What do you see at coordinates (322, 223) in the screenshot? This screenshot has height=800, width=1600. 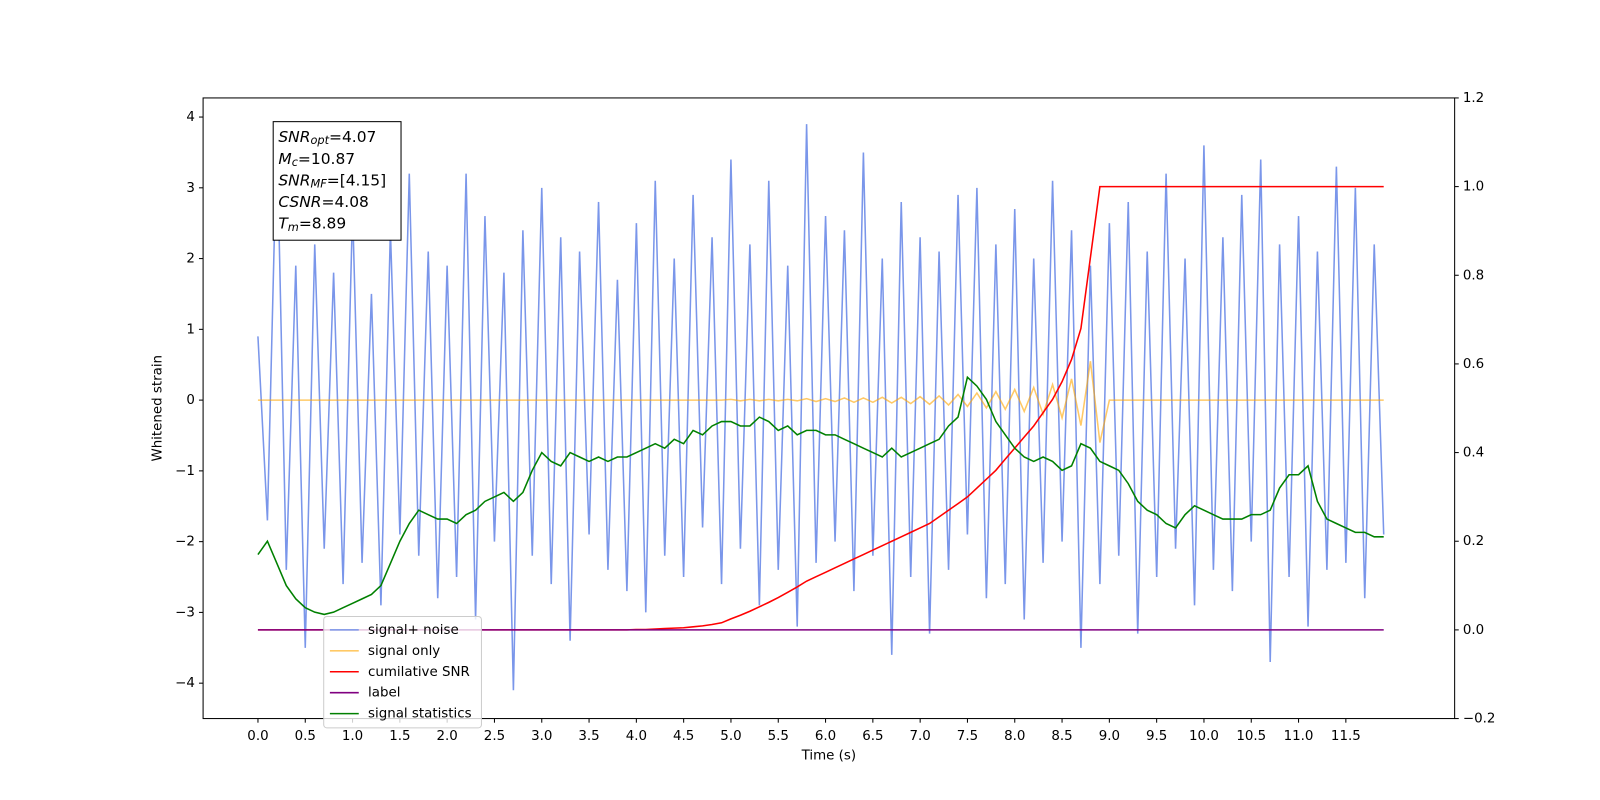 I see `annotation-value: =8.89` at bounding box center [322, 223].